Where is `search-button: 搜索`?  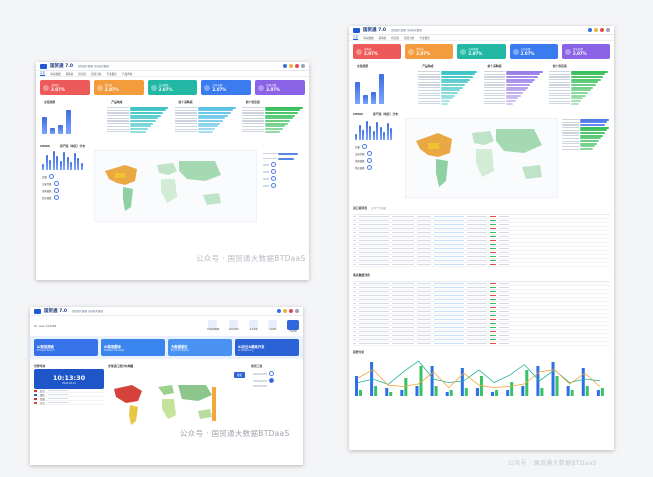 search-button: 搜索 is located at coordinates (239, 375).